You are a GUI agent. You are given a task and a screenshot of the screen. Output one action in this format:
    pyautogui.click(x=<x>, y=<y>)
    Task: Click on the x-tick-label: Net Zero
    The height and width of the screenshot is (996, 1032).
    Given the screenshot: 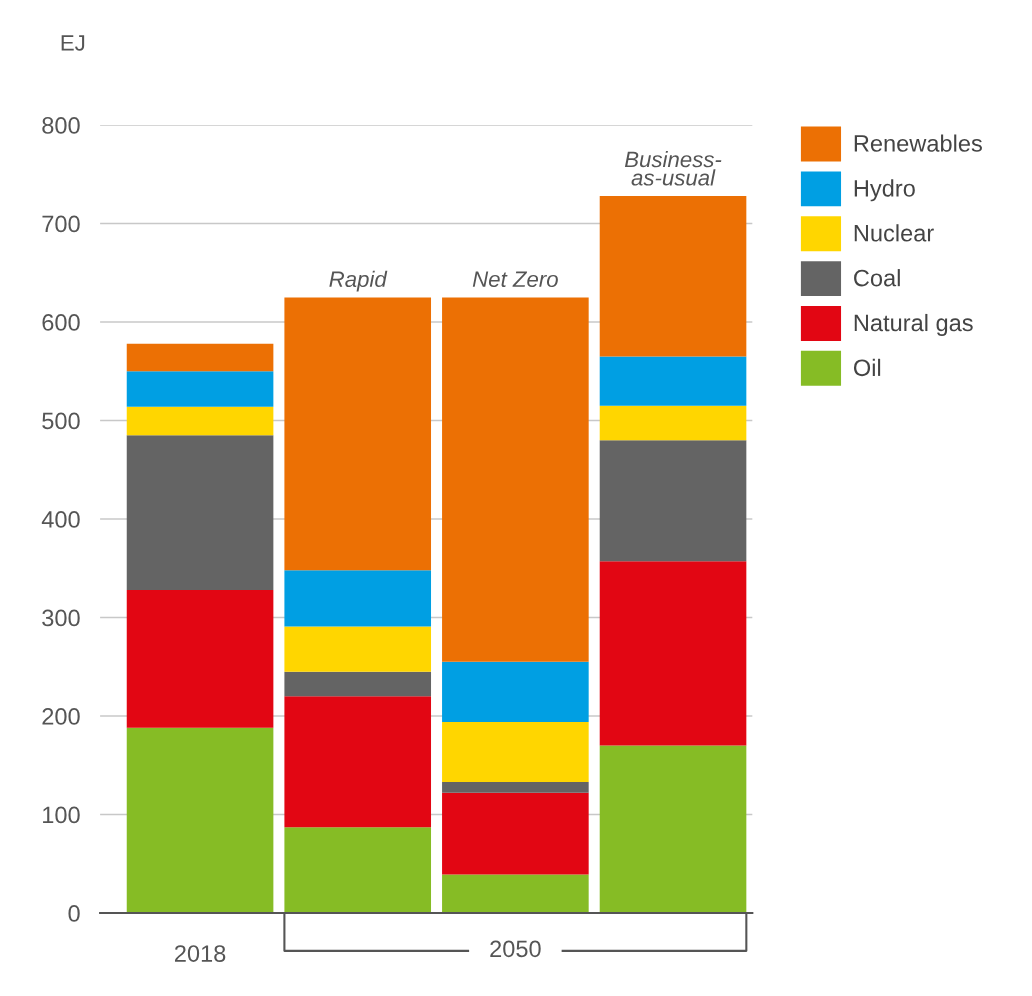 What is the action you would take?
    pyautogui.click(x=515, y=279)
    